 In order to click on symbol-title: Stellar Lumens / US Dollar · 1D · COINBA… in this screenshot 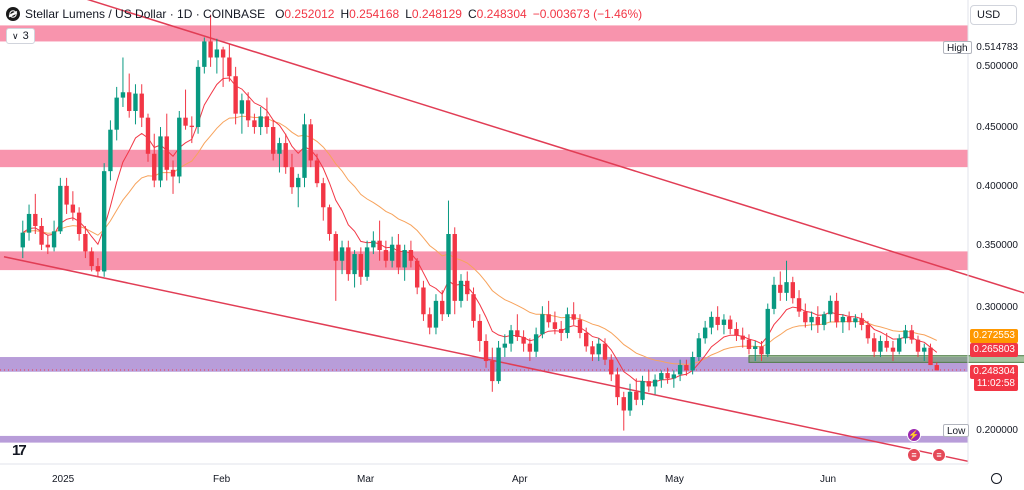, I will do `click(145, 14)`.